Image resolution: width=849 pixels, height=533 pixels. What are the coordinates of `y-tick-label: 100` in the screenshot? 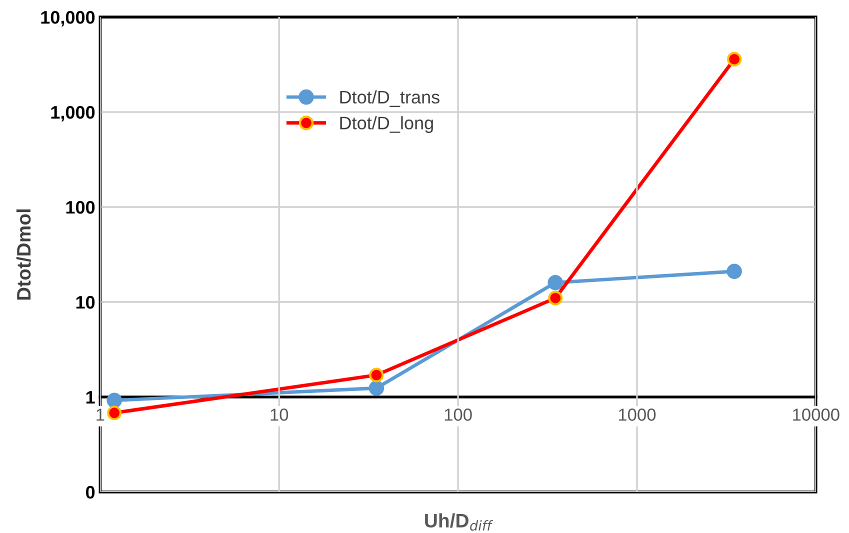 It's located at (80, 207).